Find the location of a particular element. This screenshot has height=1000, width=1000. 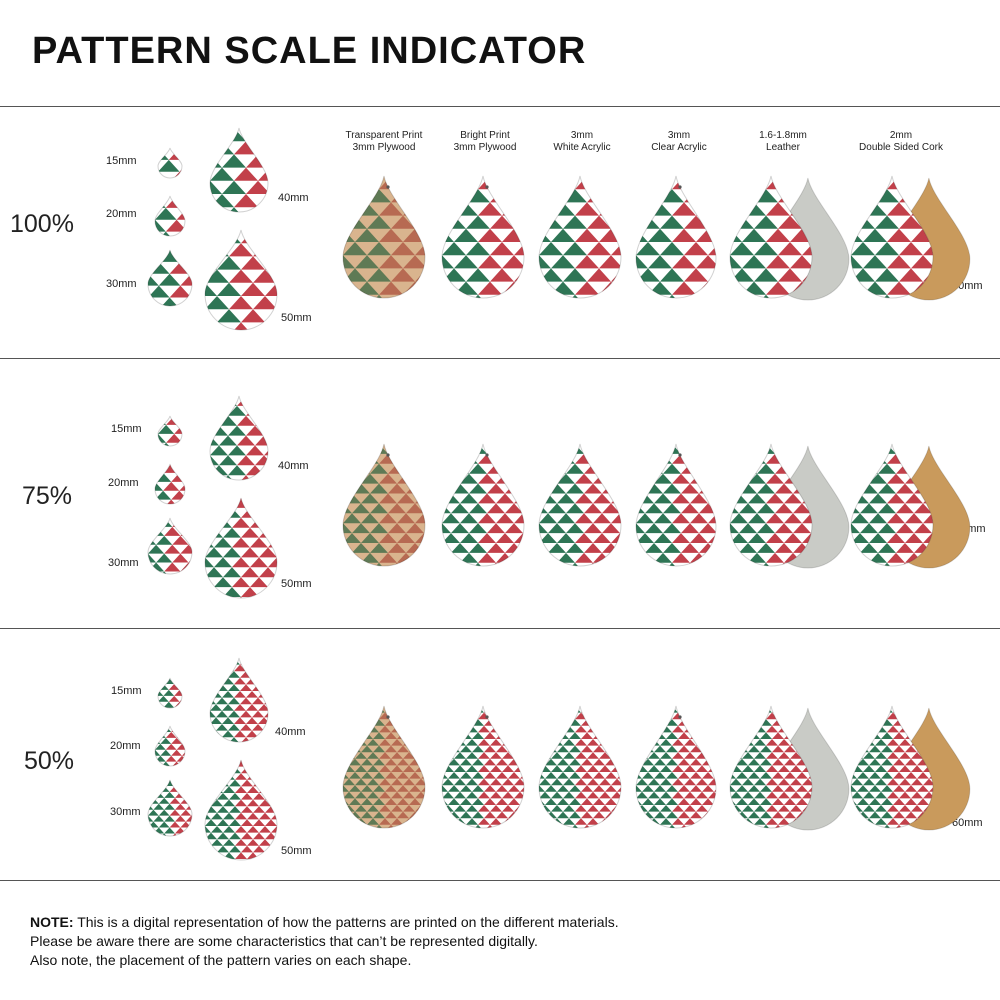

column-header-clear-acrylic: 3mm Clear Acrylic is located at coordinates (679, 142).